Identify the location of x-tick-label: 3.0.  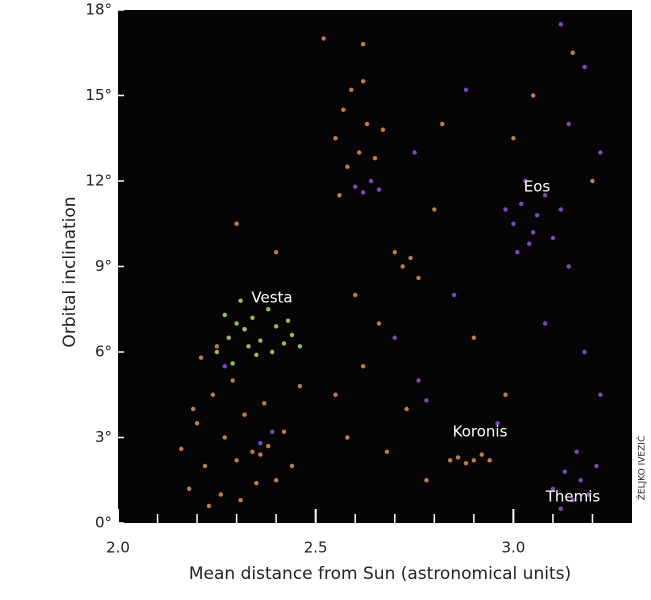
(513, 548).